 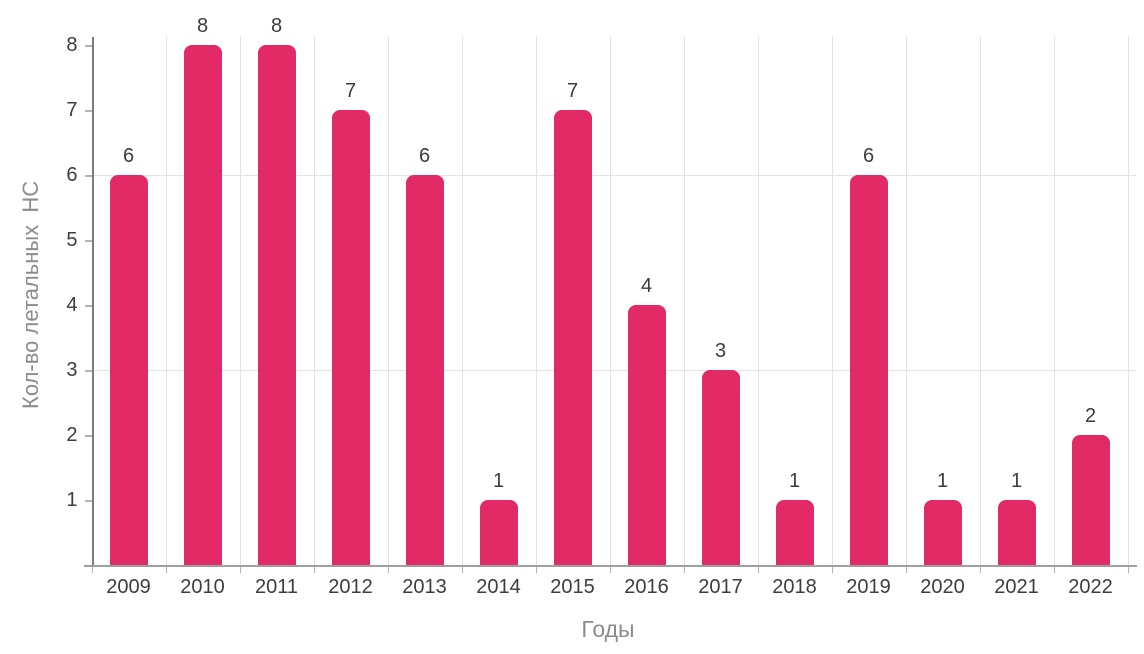 I want to click on bar-2021, so click(x=1016, y=532).